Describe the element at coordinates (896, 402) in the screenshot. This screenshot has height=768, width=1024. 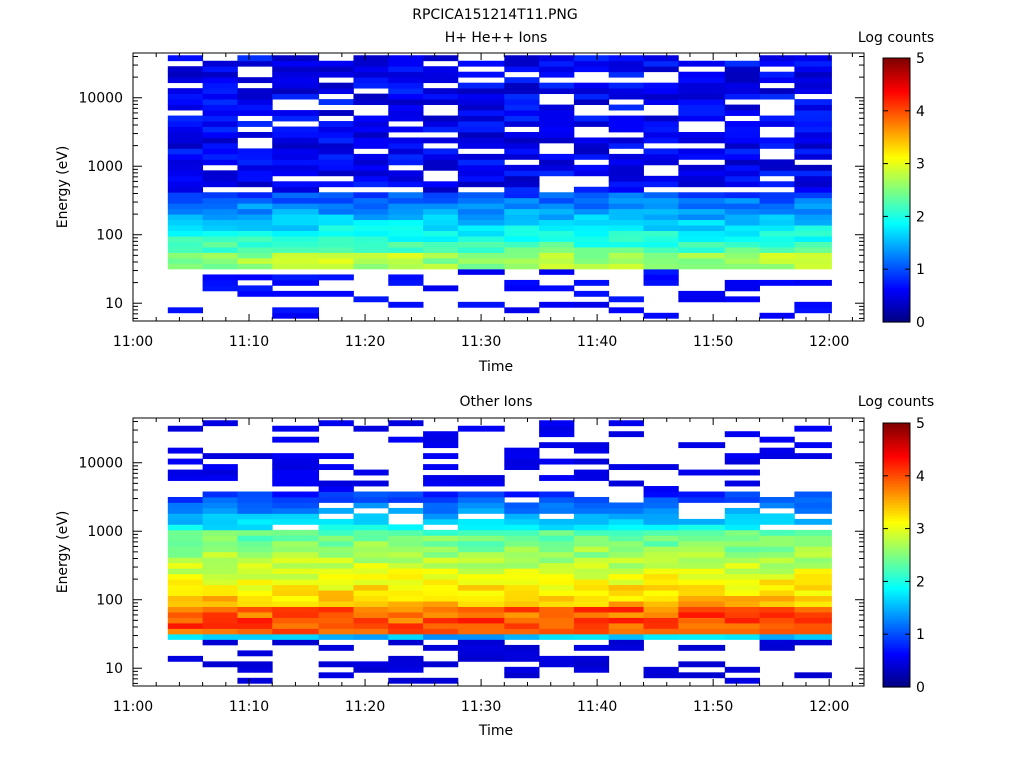
I see `panel-2-colorbar-label: Log counts` at that location.